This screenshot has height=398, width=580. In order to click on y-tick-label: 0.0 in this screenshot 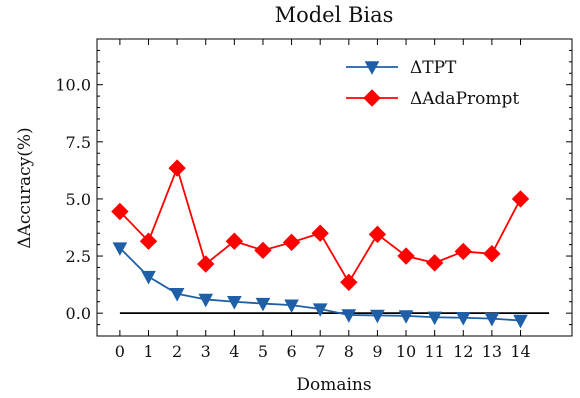, I will do `click(78, 313)`.